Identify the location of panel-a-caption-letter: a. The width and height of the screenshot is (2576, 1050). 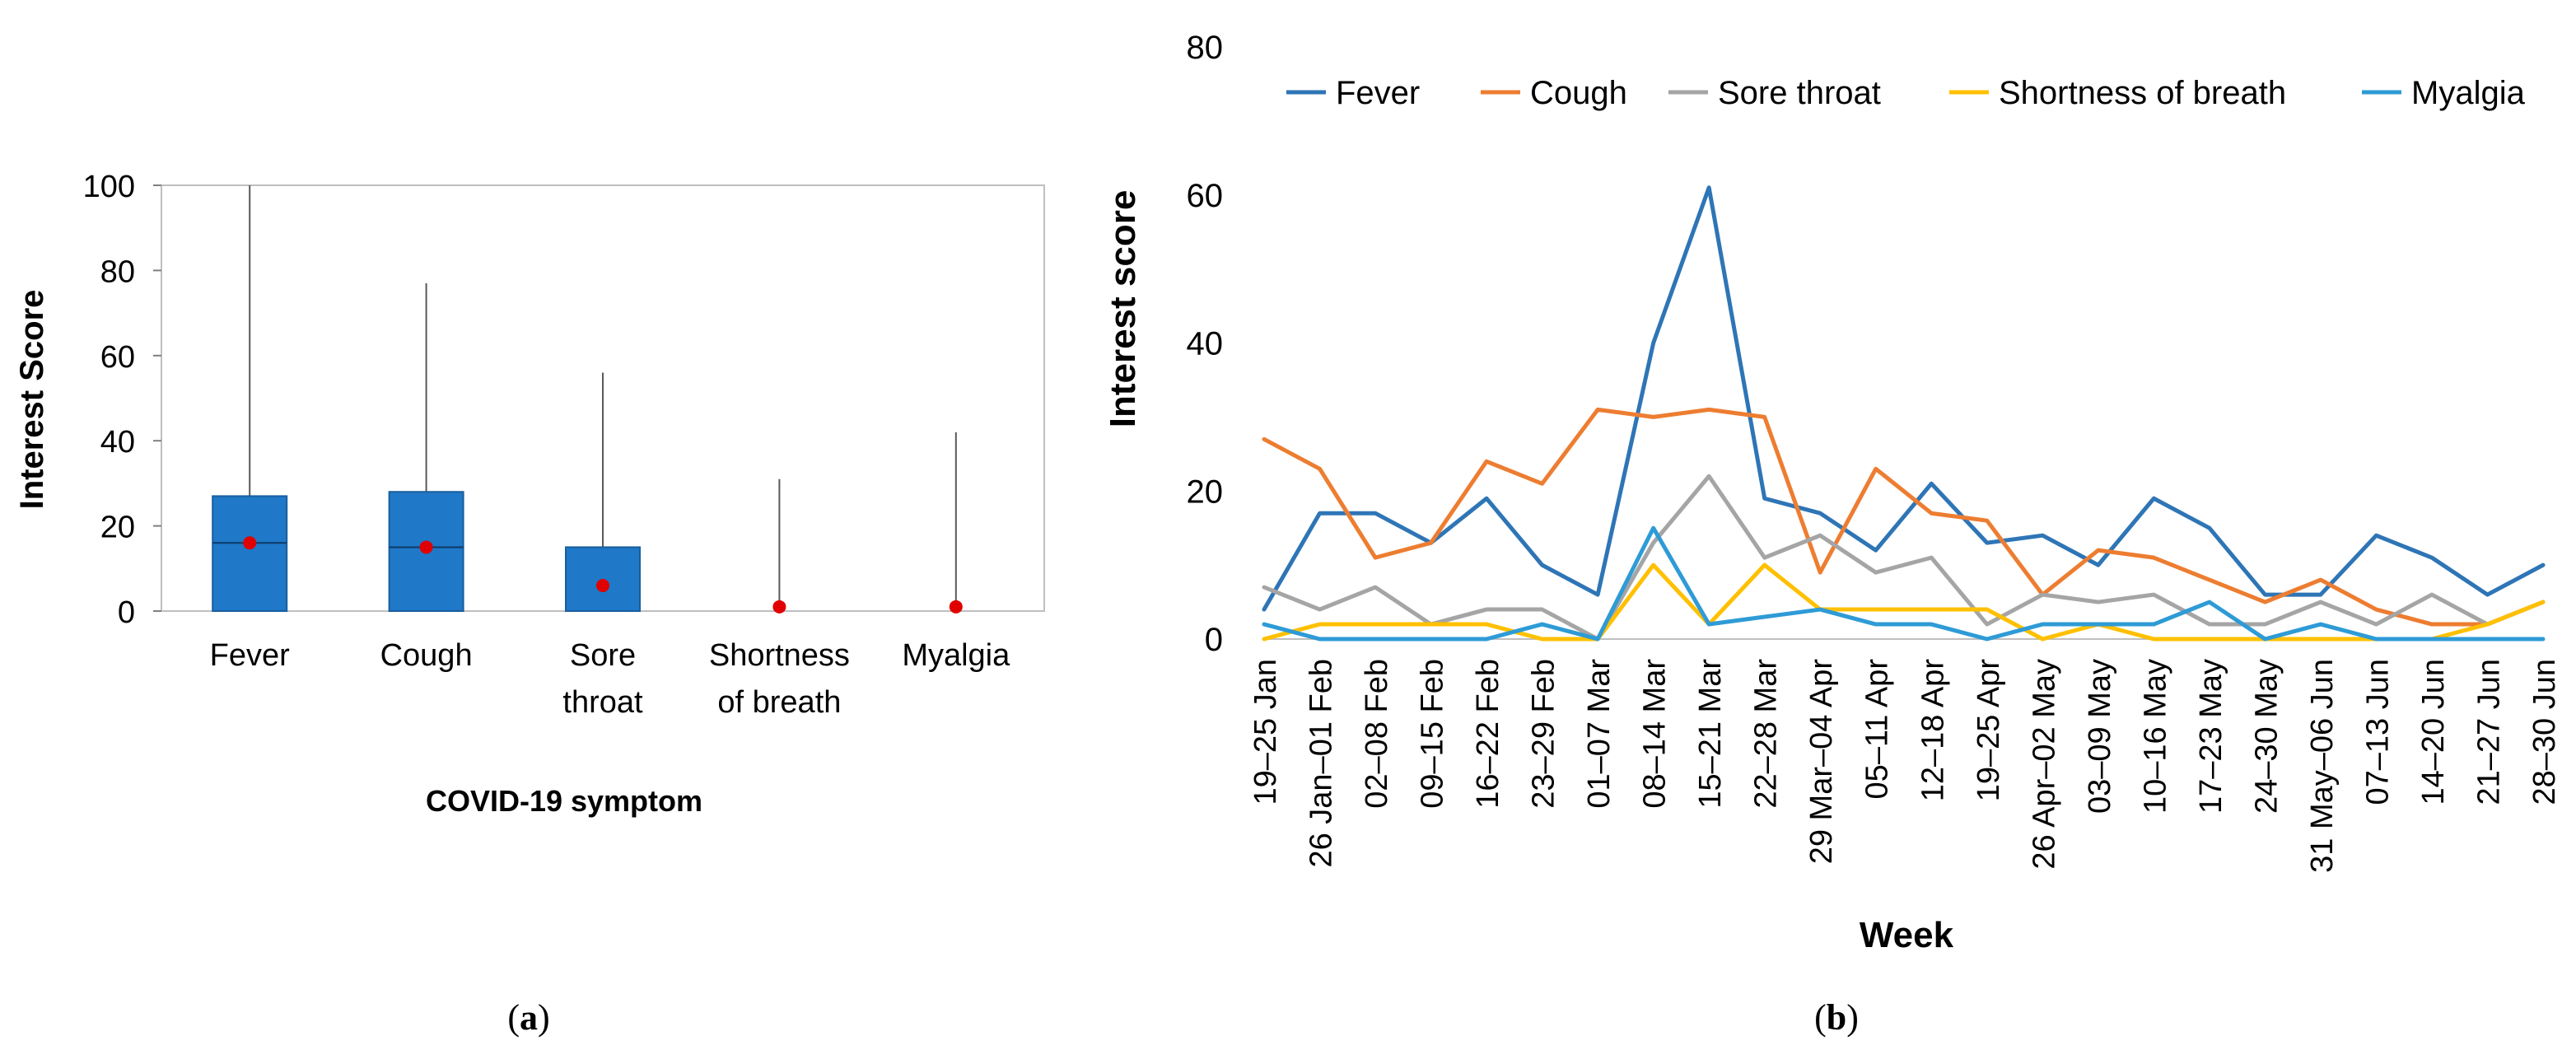
(529, 1017).